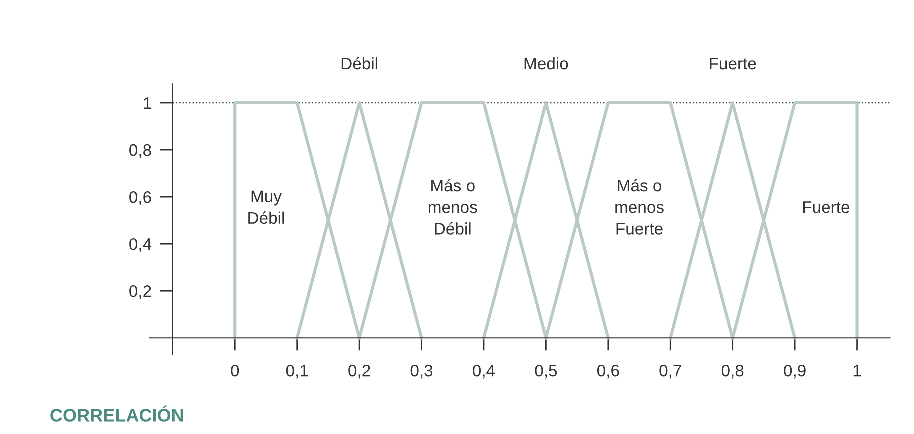  Describe the element at coordinates (826, 208) in the screenshot. I see `series-label: Fuerte` at that location.